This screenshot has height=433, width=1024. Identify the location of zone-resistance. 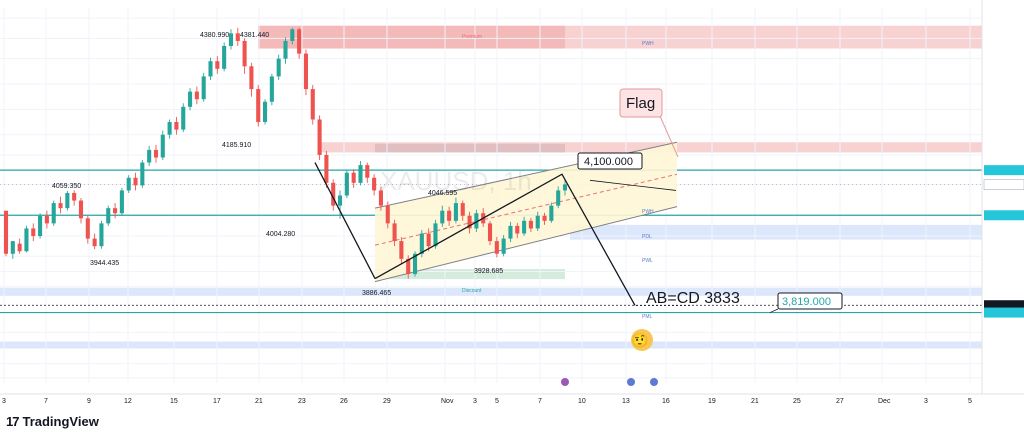
(650, 147).